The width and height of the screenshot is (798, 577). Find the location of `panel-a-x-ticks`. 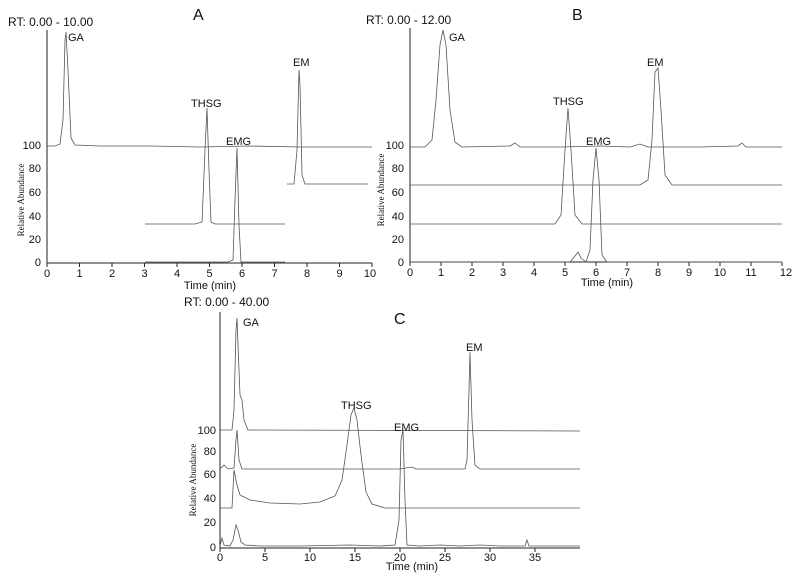

panel-a-x-ticks is located at coordinates (209, 265).